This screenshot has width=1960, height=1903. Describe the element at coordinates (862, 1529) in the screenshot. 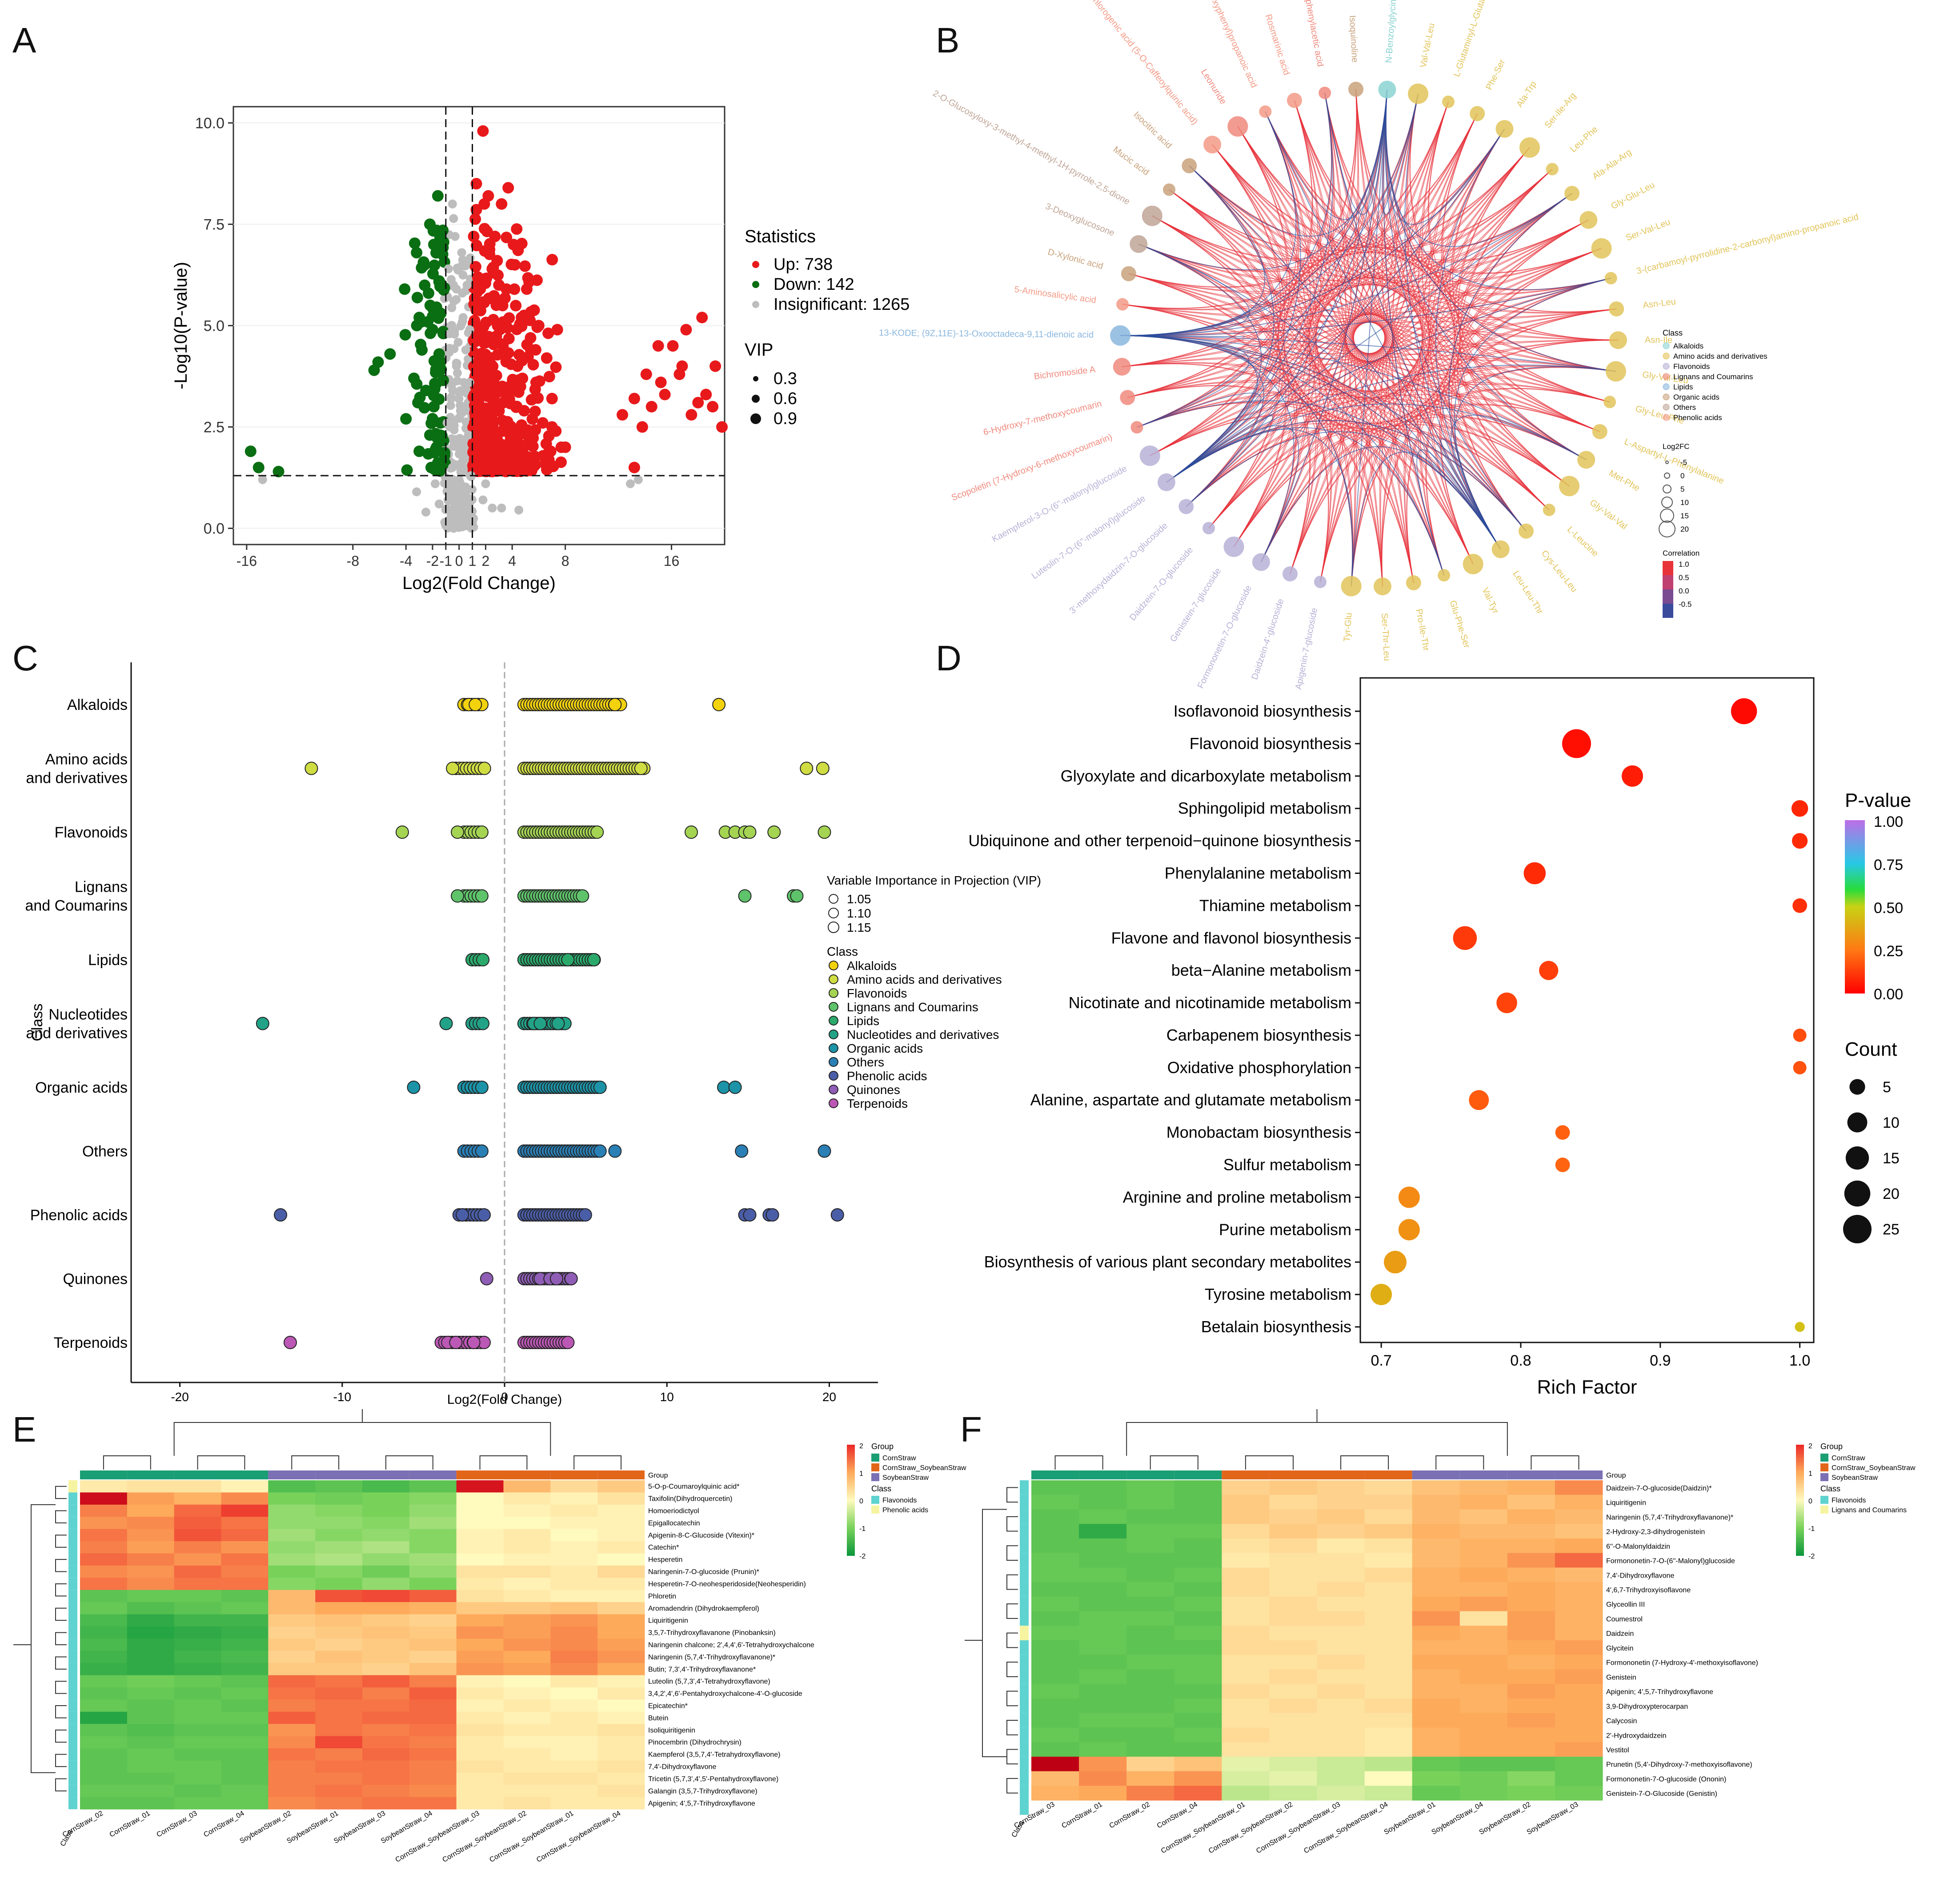

I see `legend-scale-tick: -1` at that location.